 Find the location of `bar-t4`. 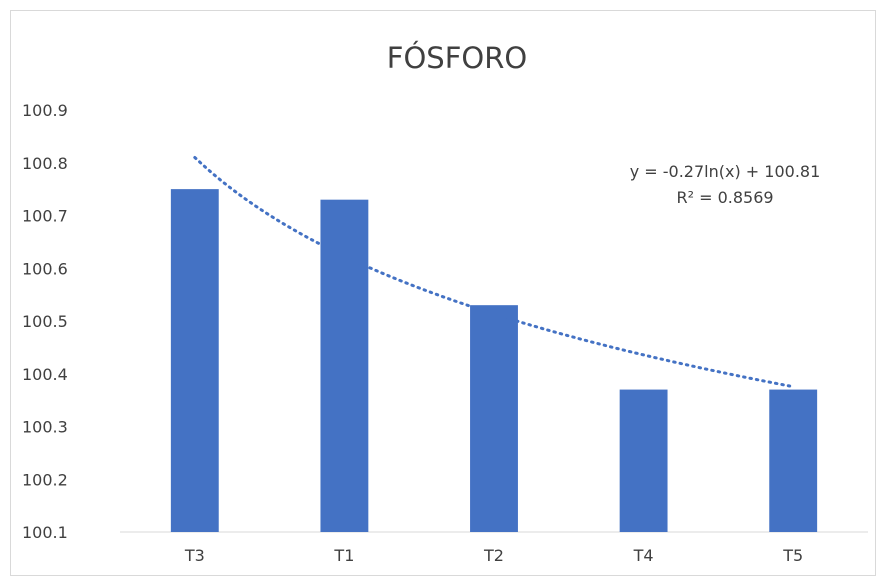

bar-t4 is located at coordinates (643, 460).